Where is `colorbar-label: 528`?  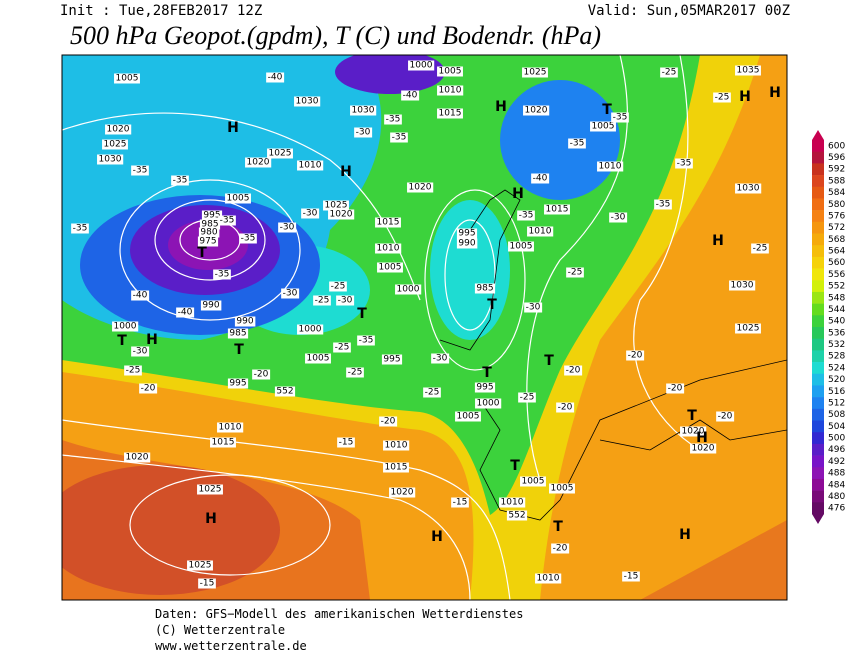 colorbar-label: 528 is located at coordinates (836, 357).